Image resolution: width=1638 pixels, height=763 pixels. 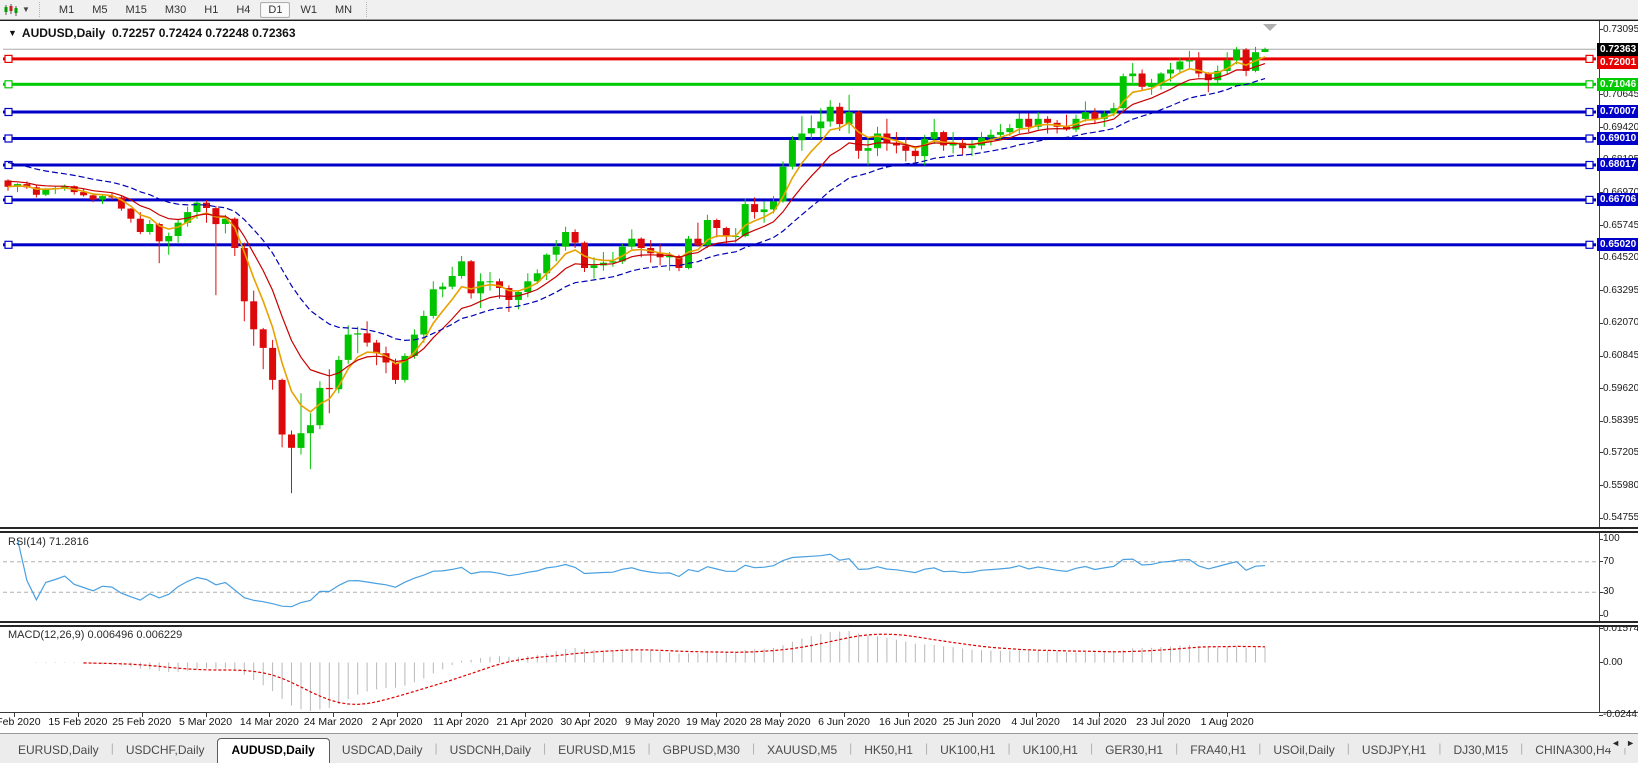 I want to click on tab-usdcnh-daily: USDCNH,Daily, so click(x=490, y=750).